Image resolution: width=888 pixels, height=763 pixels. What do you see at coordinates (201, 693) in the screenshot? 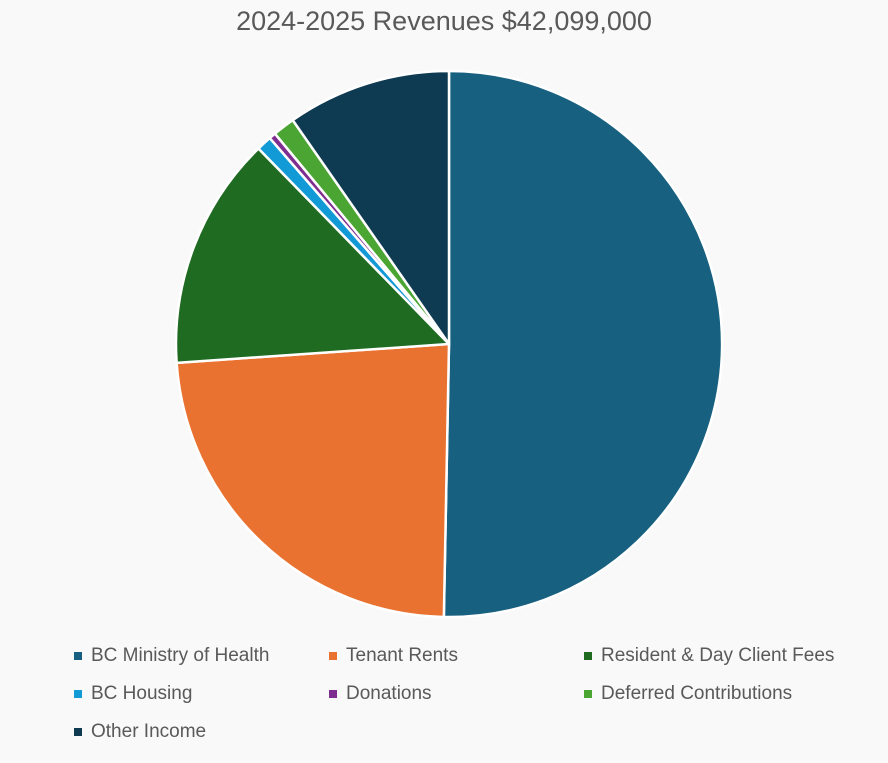
I see `legend-item: BC Housing` at bounding box center [201, 693].